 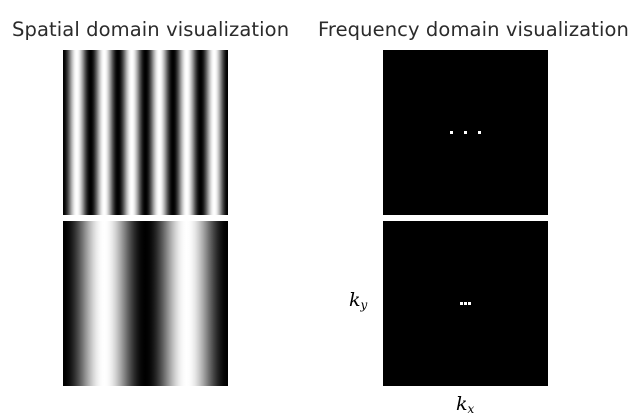 What do you see at coordinates (145, 303) in the screenshot?
I see `spatial-low-frequency-grating` at bounding box center [145, 303].